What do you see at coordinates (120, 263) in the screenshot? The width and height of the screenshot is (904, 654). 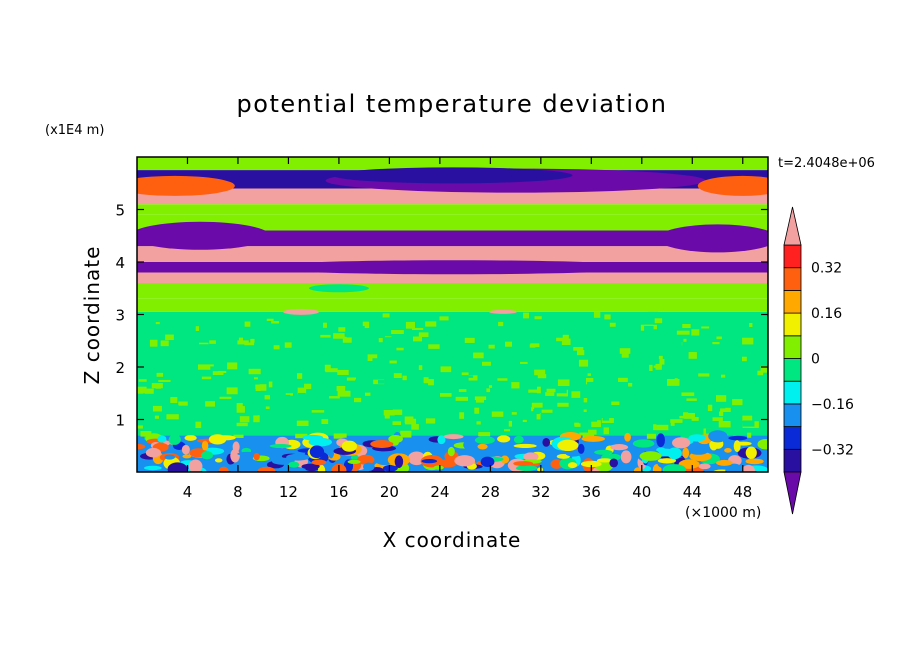 I see `y-tick-label: 4` at bounding box center [120, 263].